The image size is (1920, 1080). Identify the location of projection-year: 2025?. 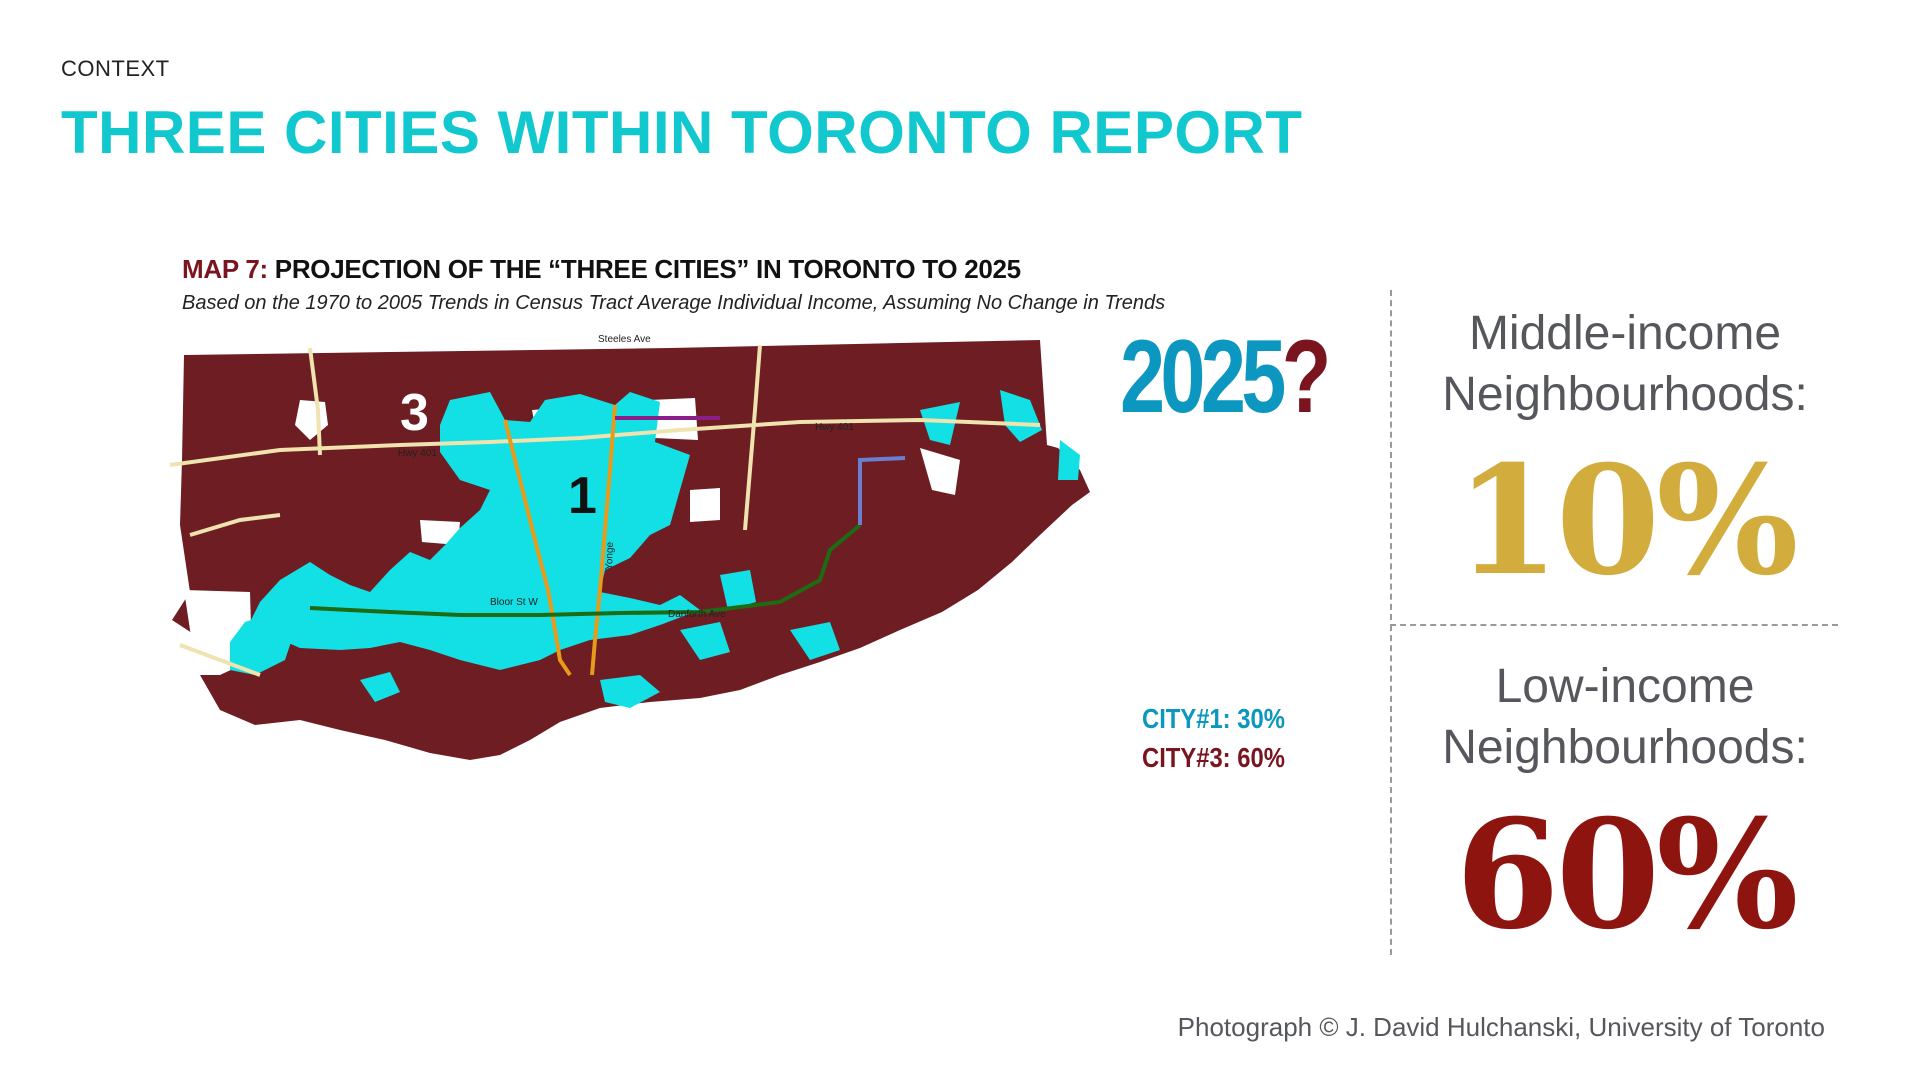
(1225, 377).